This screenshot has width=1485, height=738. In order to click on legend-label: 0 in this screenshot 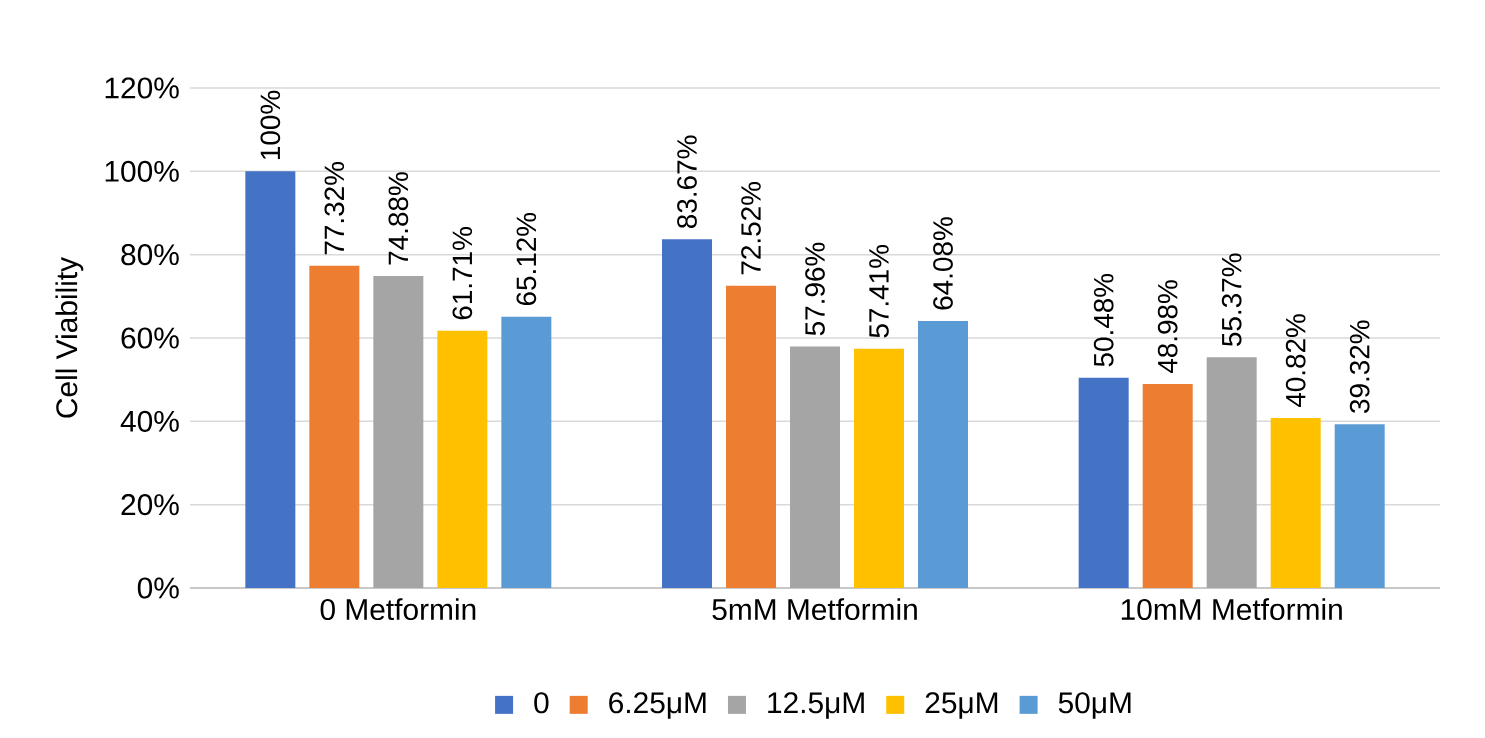, I will do `click(541, 703)`.